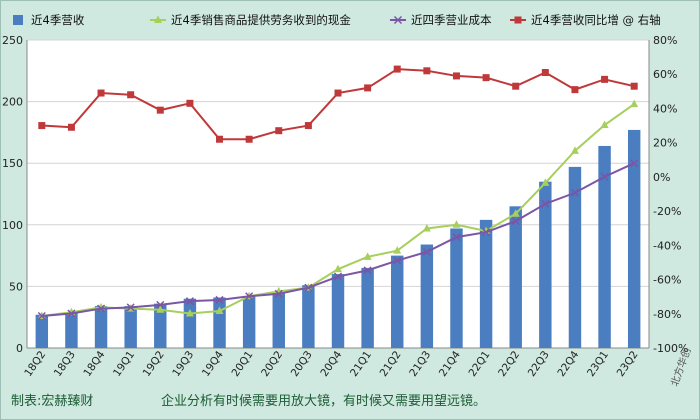 This screenshot has width=700, height=420. Describe the element at coordinates (450, 364) in the screenshot. I see `x-tick-label: 21Q4` at that location.